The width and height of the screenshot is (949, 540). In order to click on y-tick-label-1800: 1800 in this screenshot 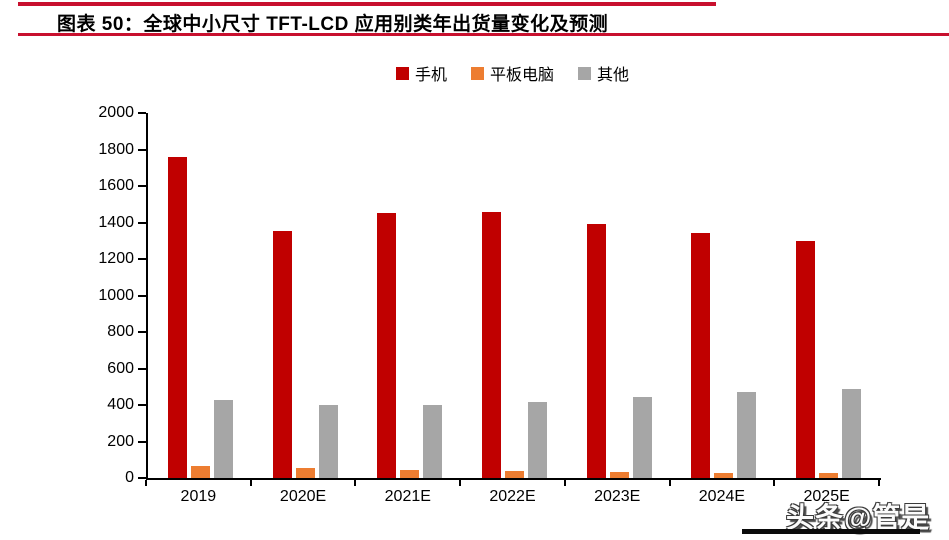, I will do `click(116, 149)`.